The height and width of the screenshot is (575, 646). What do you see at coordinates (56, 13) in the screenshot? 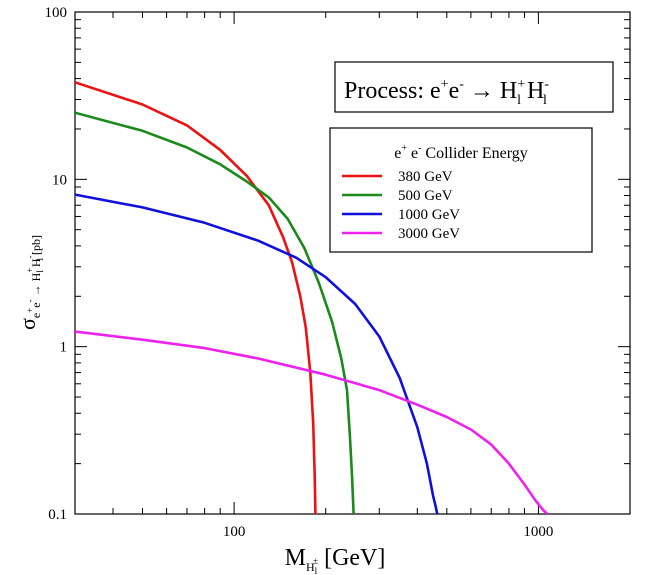
I see `y-tick-label: 100` at bounding box center [56, 13].